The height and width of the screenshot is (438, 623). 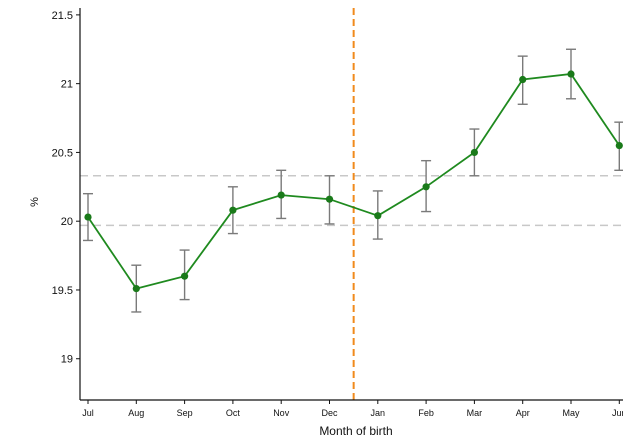 What do you see at coordinates (523, 413) in the screenshot?
I see `x-tick-label: Apr` at bounding box center [523, 413].